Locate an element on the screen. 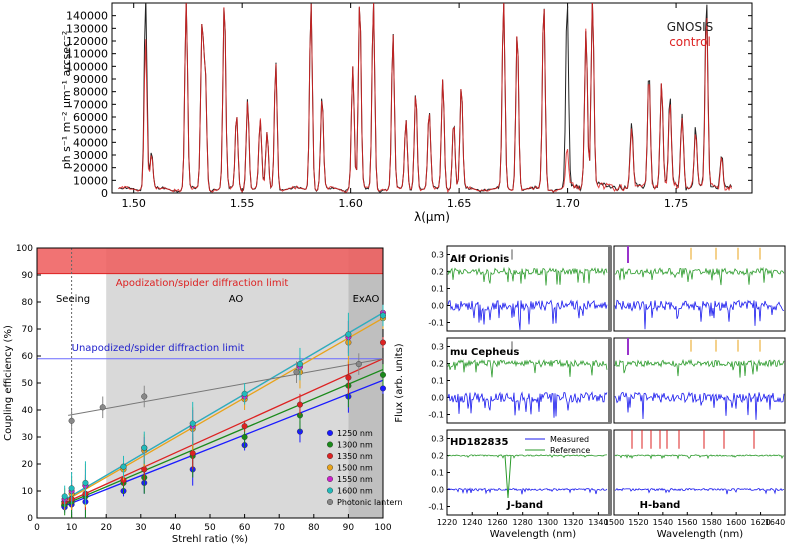 The height and width of the screenshot is (545, 795). coupling-y-tick-label: 30 is located at coordinates (28, 438).